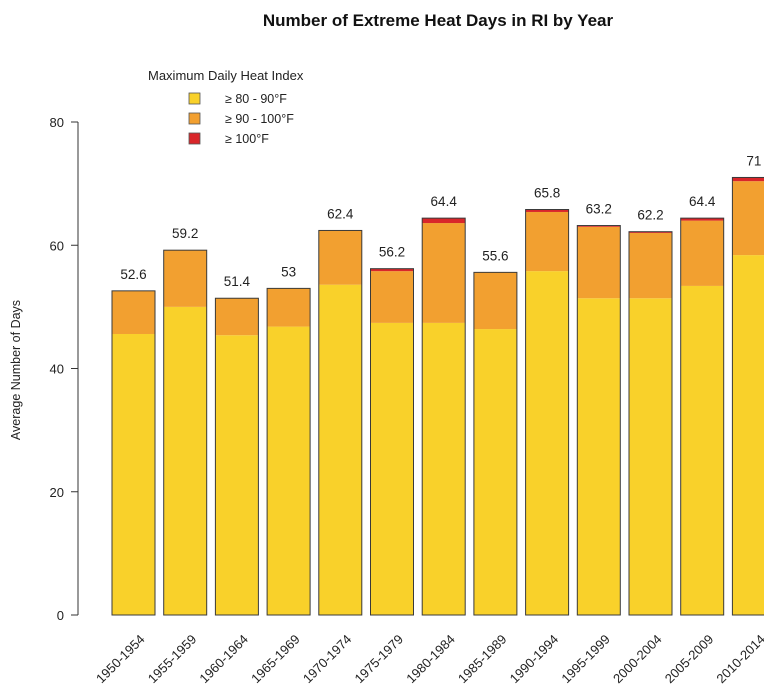 This screenshot has width=764, height=684. Describe the element at coordinates (495, 255) in the screenshot. I see `bar-total-label: 55.6` at that location.